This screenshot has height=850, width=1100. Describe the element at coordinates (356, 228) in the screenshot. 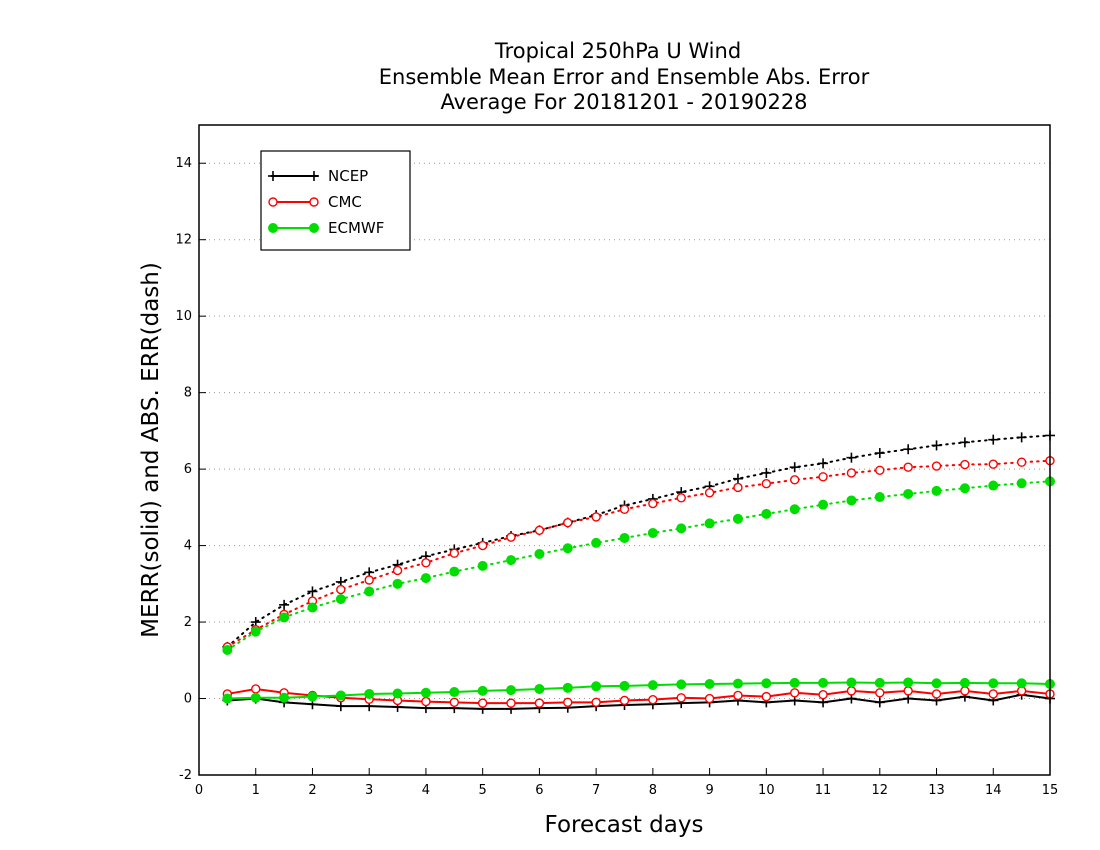

I see `legend-label-ecmwf: ECMWF` at that location.